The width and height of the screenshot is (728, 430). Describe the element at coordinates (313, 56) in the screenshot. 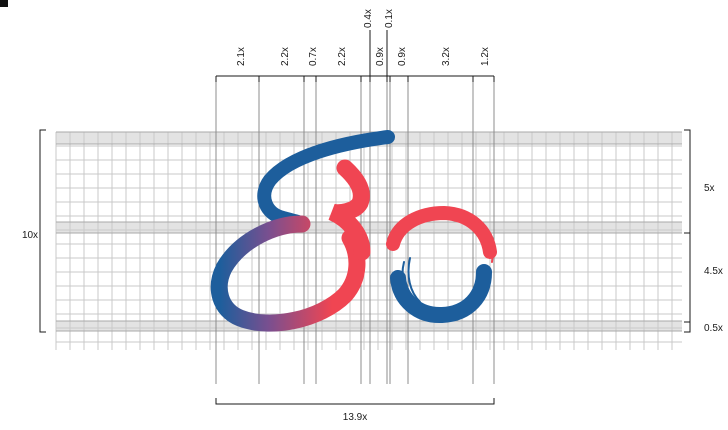

I see `top-dimension-label: 0.7x` at that location.